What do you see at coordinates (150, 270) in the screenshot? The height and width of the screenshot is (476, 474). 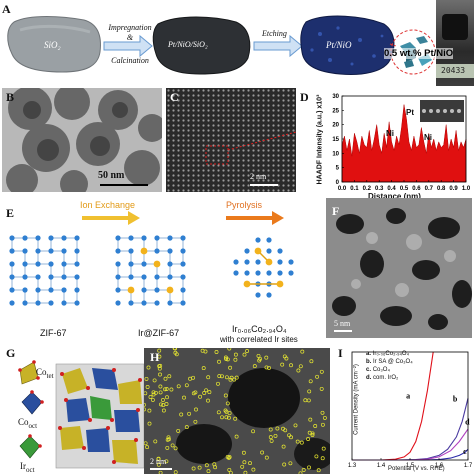 I see `ir-zif67-lattice` at bounding box center [150, 270].